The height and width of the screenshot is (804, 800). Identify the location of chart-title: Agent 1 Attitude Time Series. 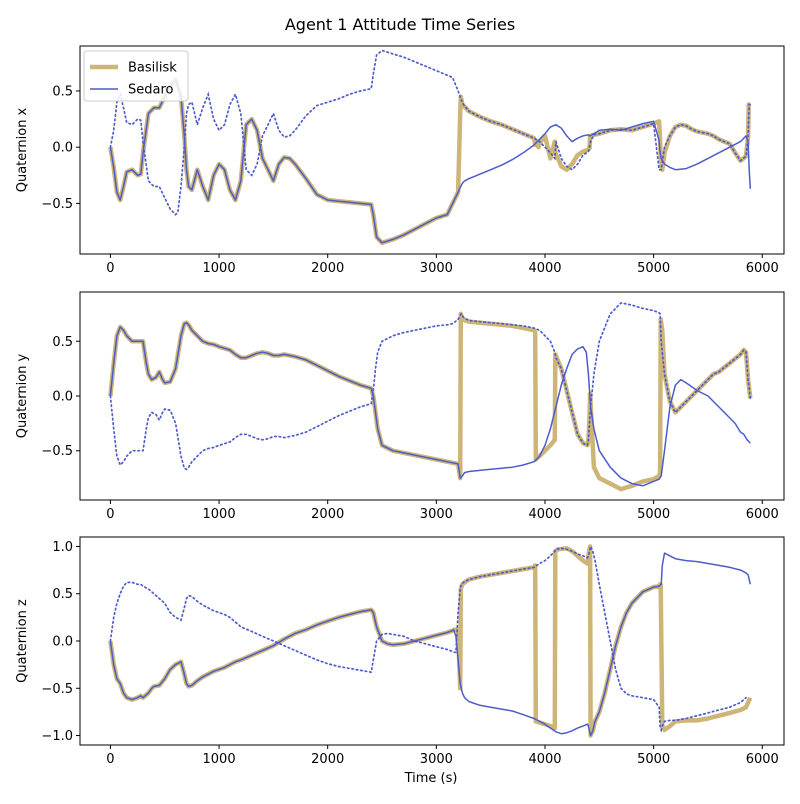
(400, 24).